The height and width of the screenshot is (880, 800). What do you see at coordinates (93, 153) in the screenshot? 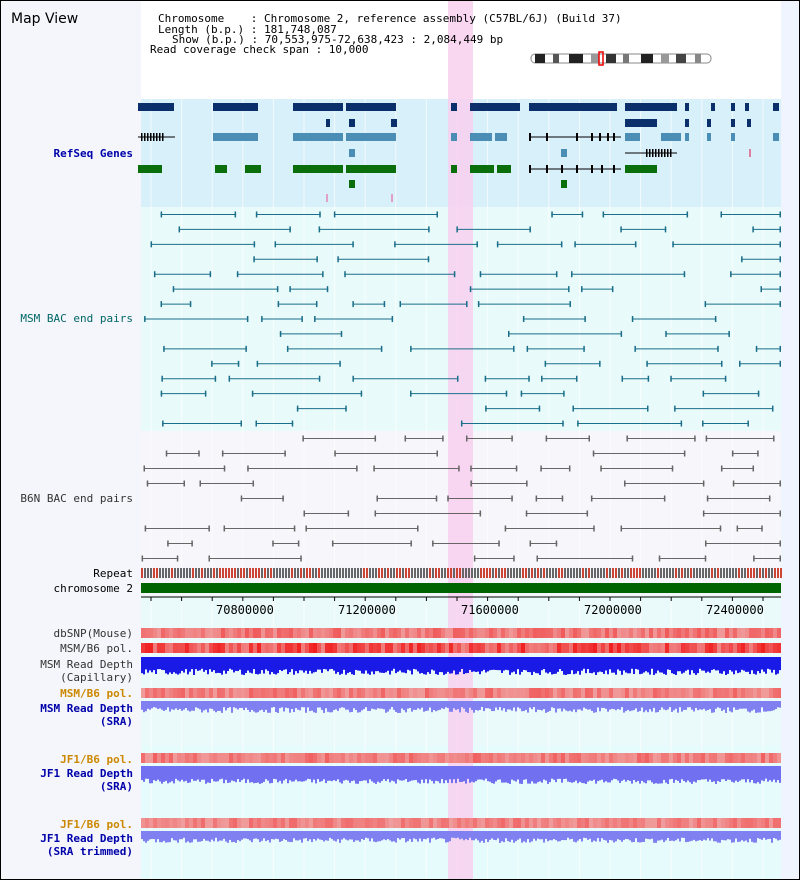
I see `track-label-refseq: RefSeq Genes` at bounding box center [93, 153].